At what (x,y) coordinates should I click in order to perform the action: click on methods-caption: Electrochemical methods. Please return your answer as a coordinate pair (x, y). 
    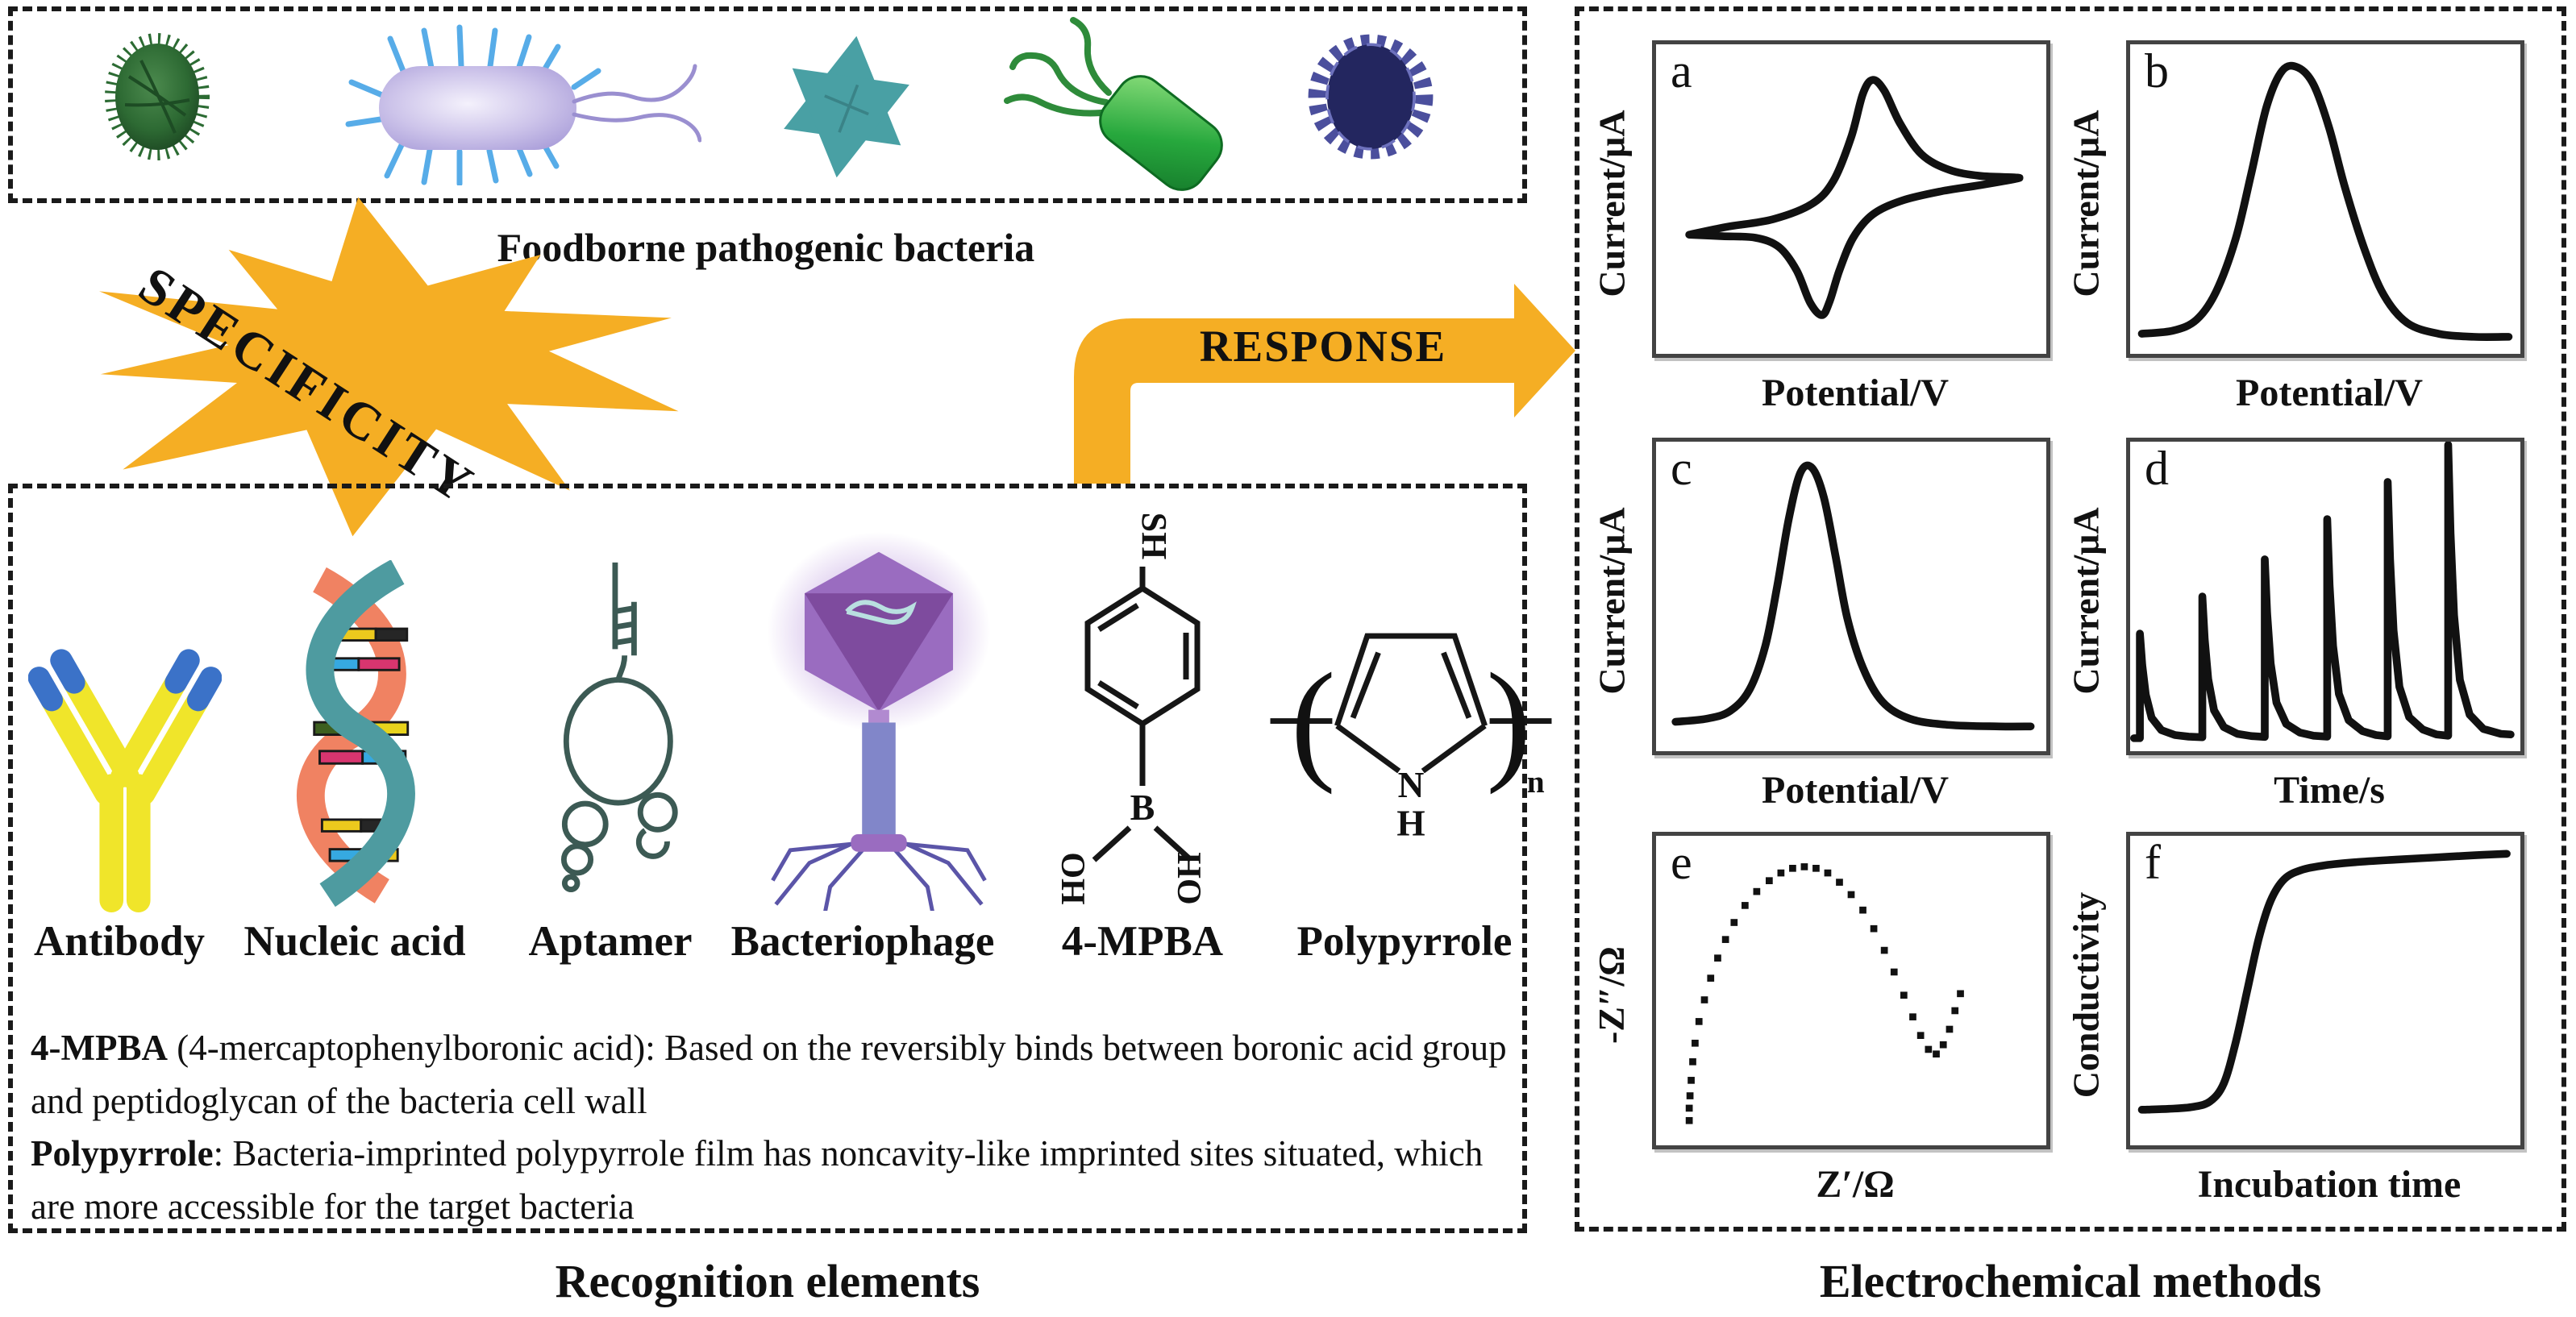
    Looking at the image, I should click on (2070, 1281).